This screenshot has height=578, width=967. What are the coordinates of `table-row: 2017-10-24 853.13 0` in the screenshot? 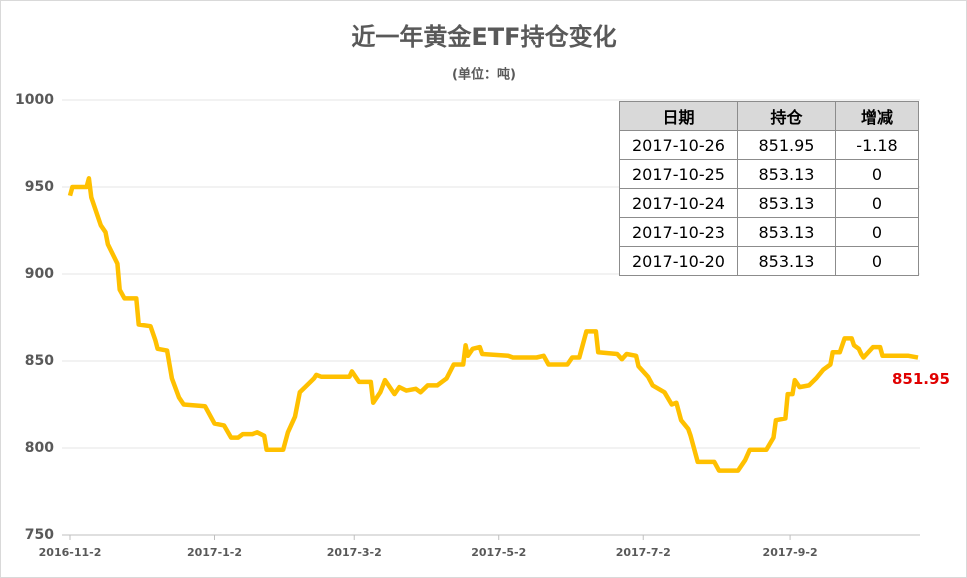 It's located at (769, 203).